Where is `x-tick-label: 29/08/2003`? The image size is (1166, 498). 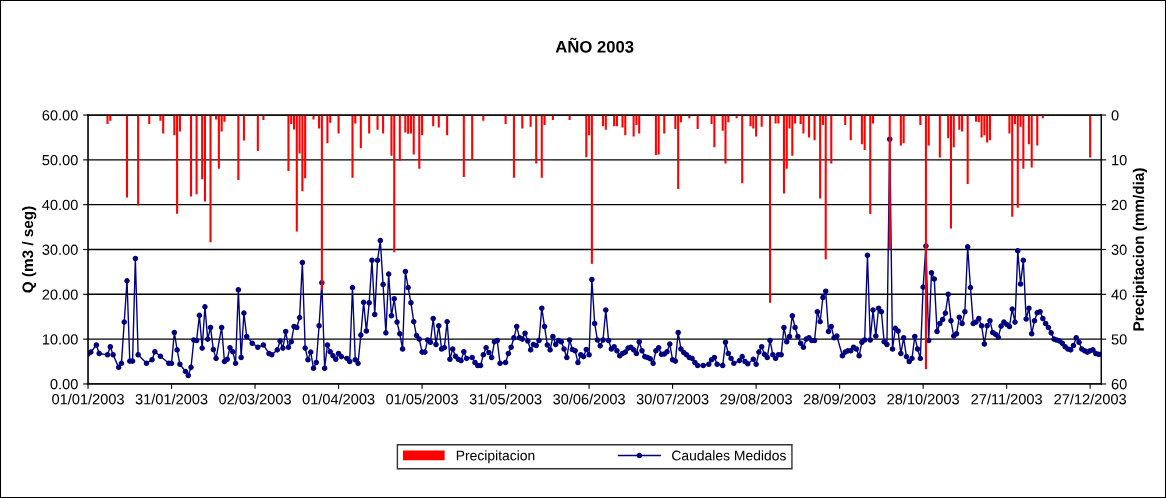 x-tick-label: 29/08/2003 is located at coordinates (756, 399).